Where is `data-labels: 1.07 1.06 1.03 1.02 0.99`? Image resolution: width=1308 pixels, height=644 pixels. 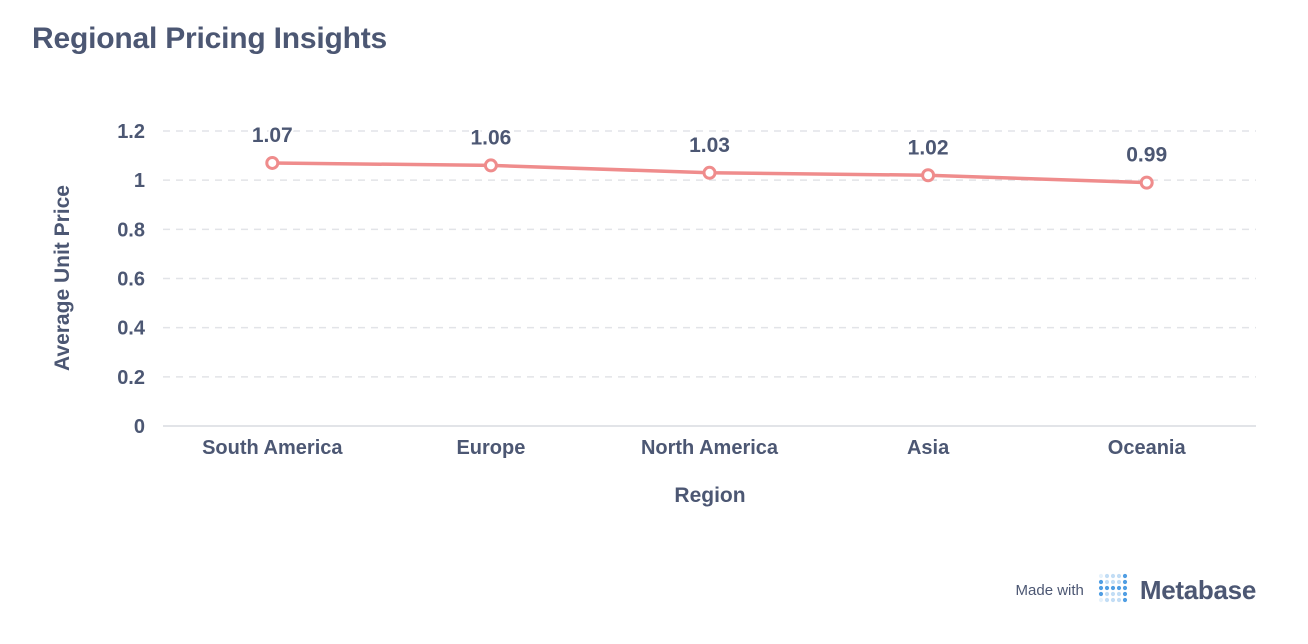
data-labels: 1.07 1.06 1.03 1.02 0.99 is located at coordinates (709, 145).